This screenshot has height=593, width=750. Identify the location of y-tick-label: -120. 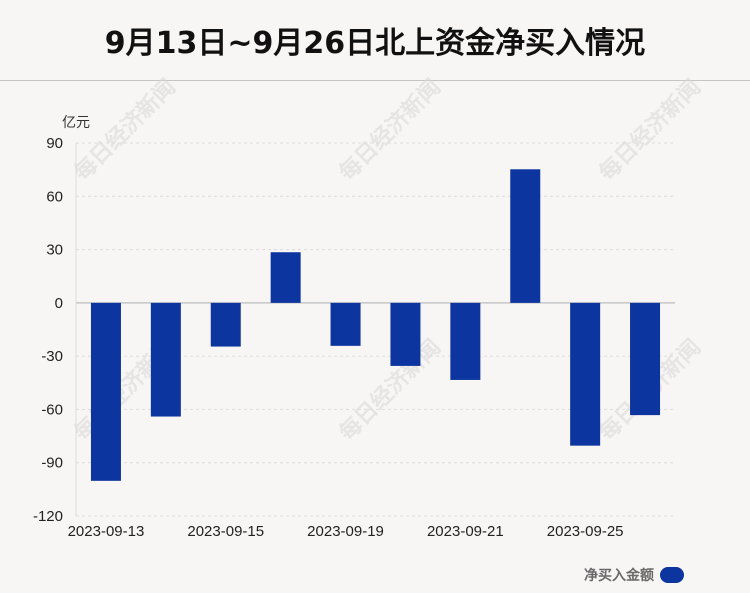
(48, 516).